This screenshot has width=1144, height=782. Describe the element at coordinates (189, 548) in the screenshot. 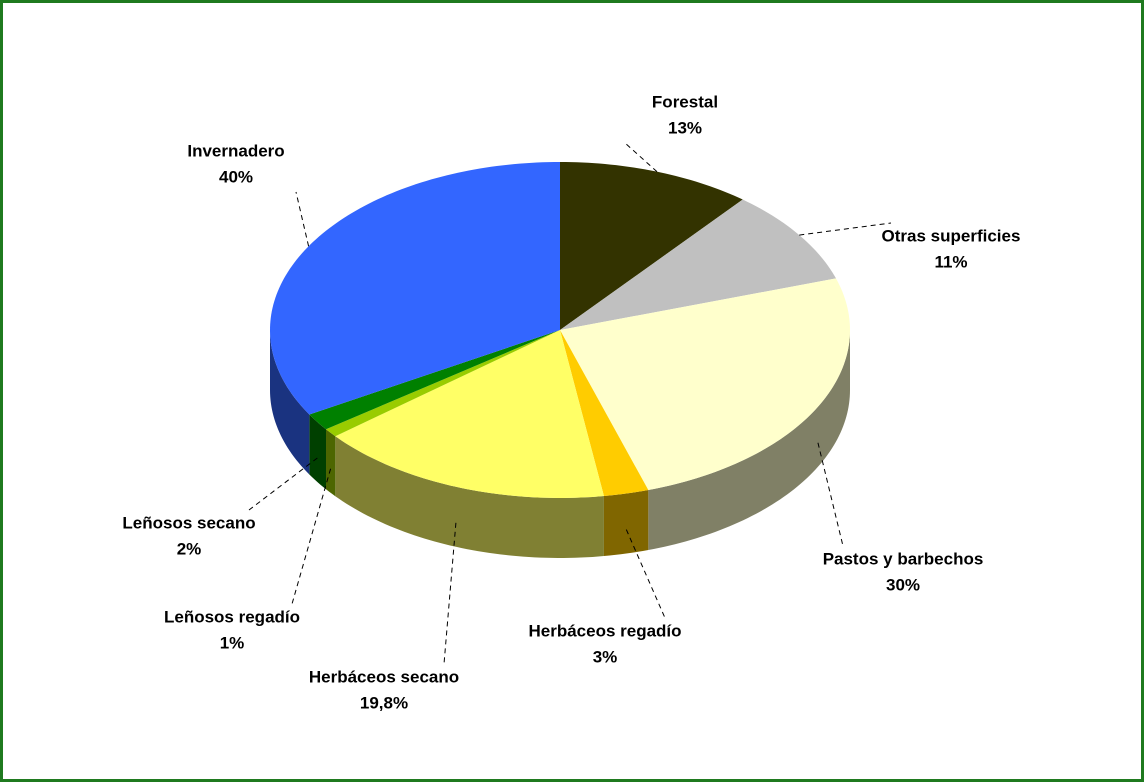

I see `value-label: 2%` at that location.